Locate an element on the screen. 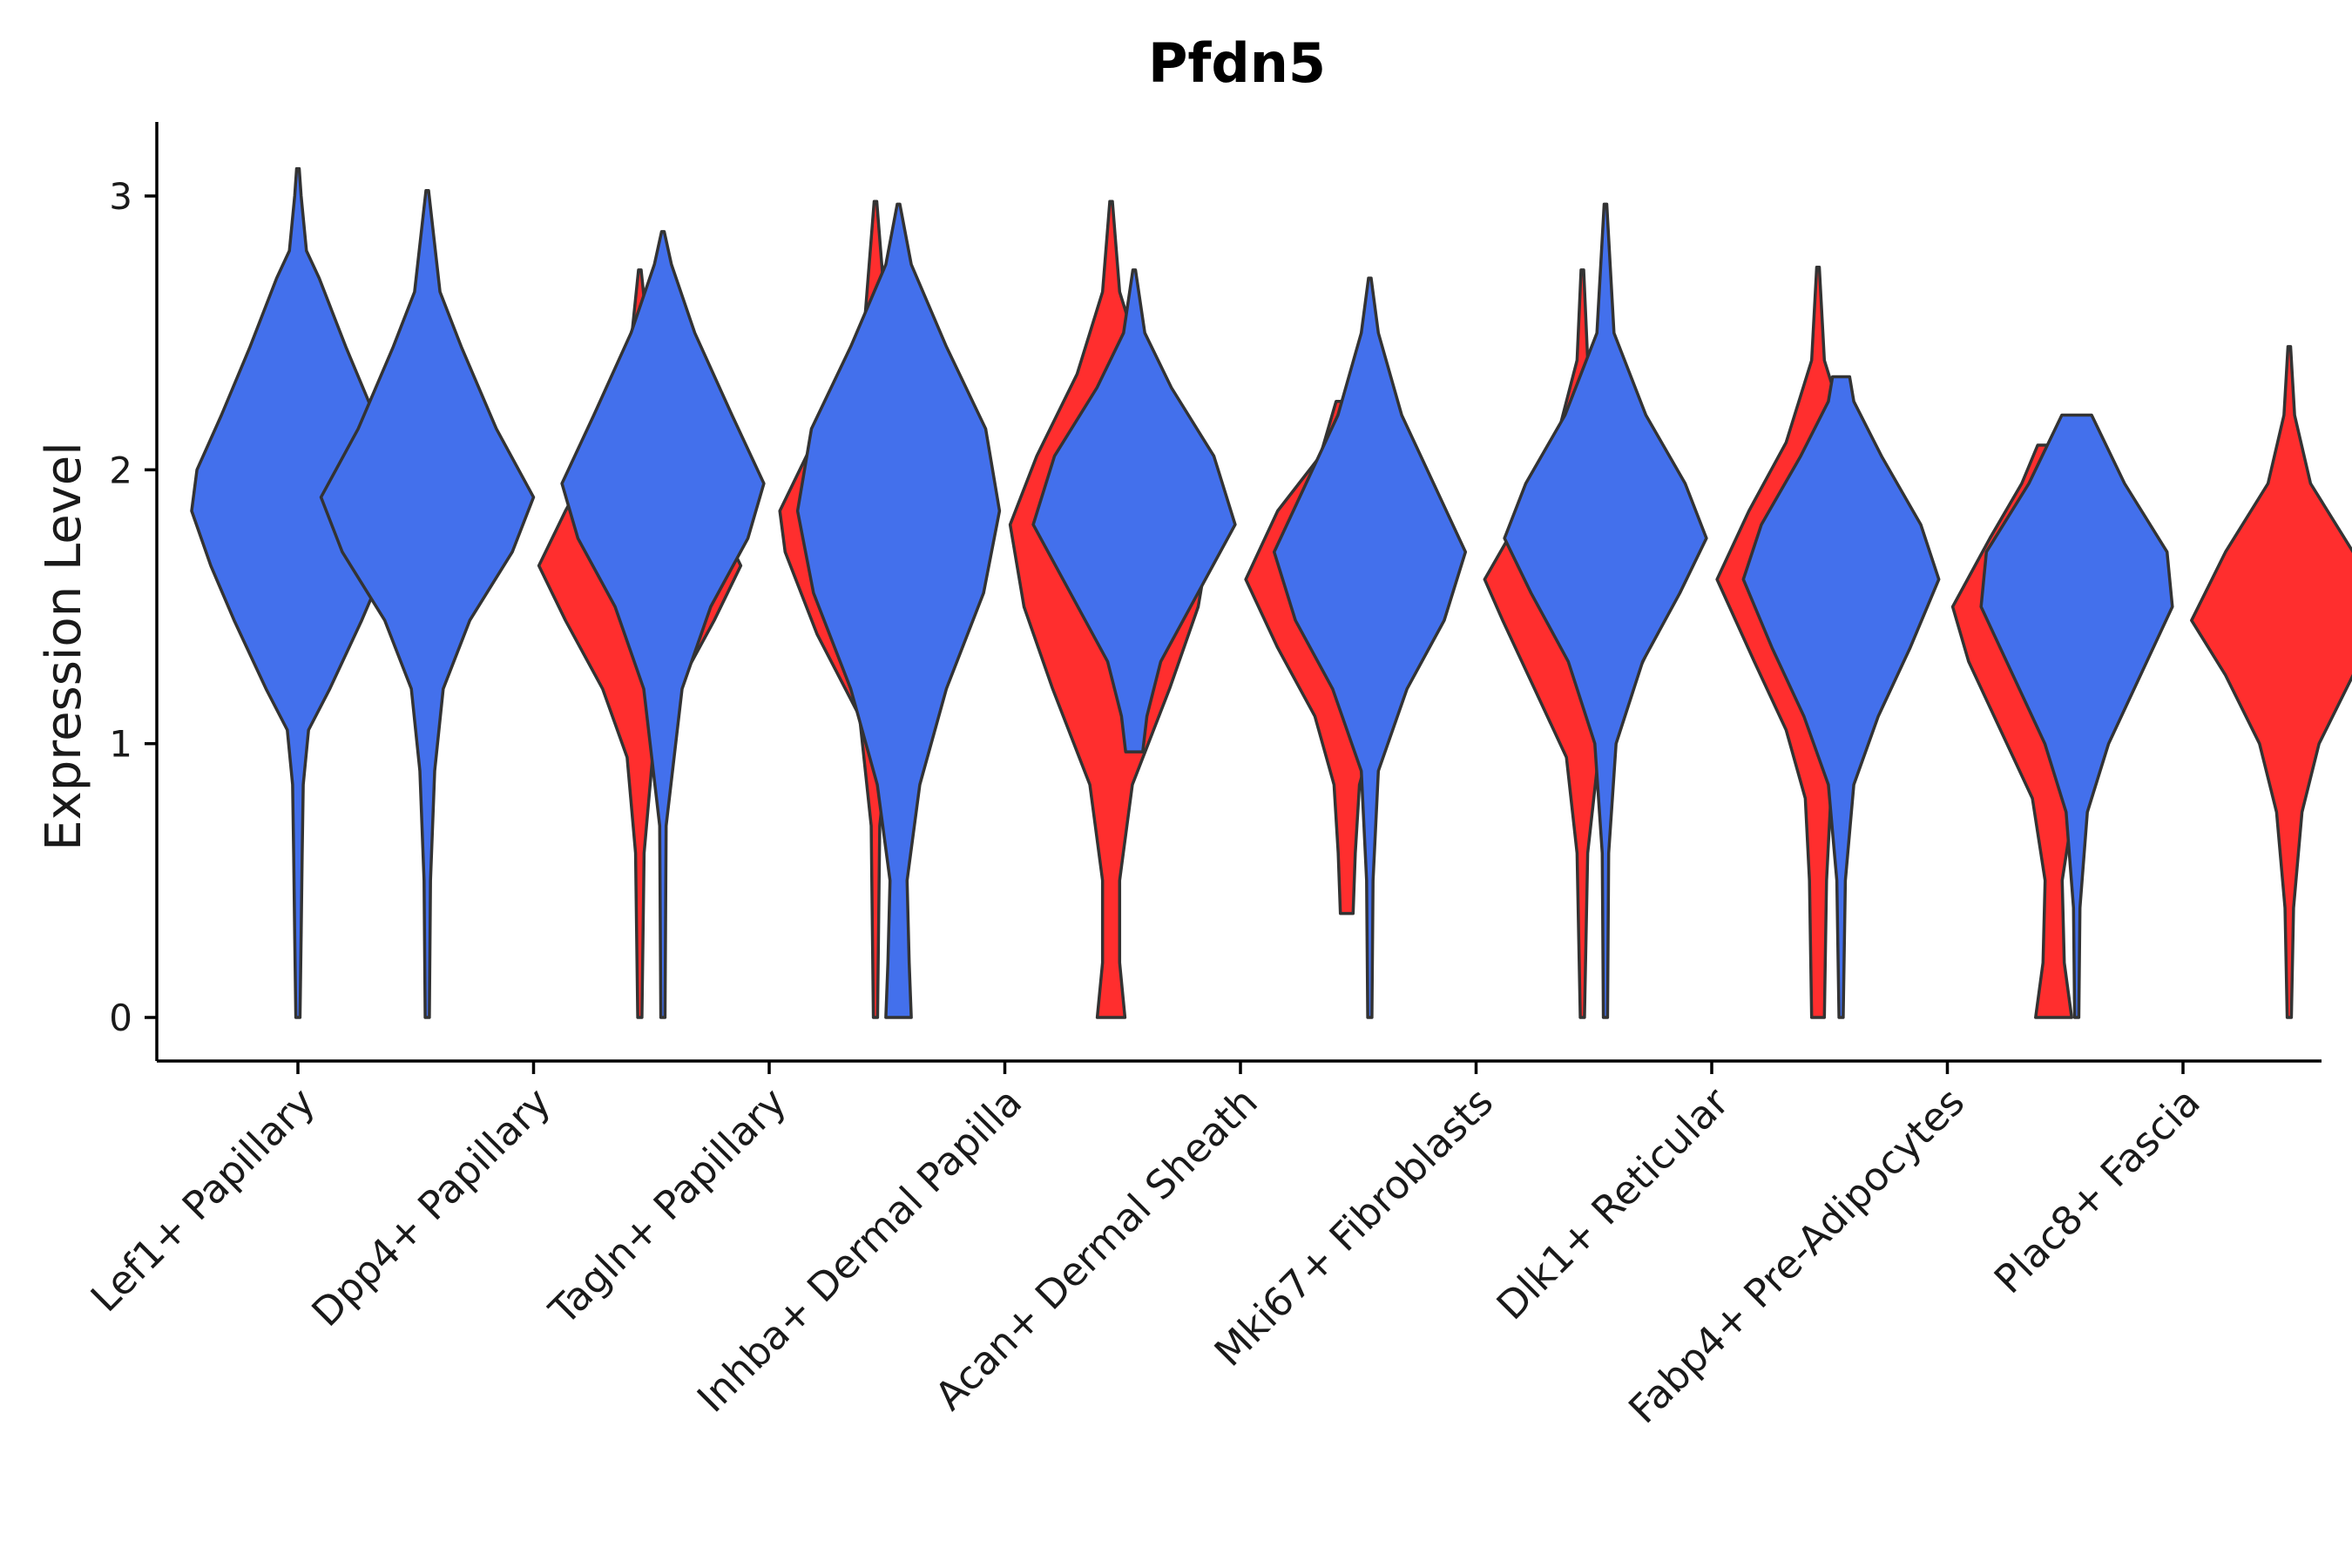 This screenshot has width=2352, height=1568. y-tick-label: 1 is located at coordinates (120, 744).